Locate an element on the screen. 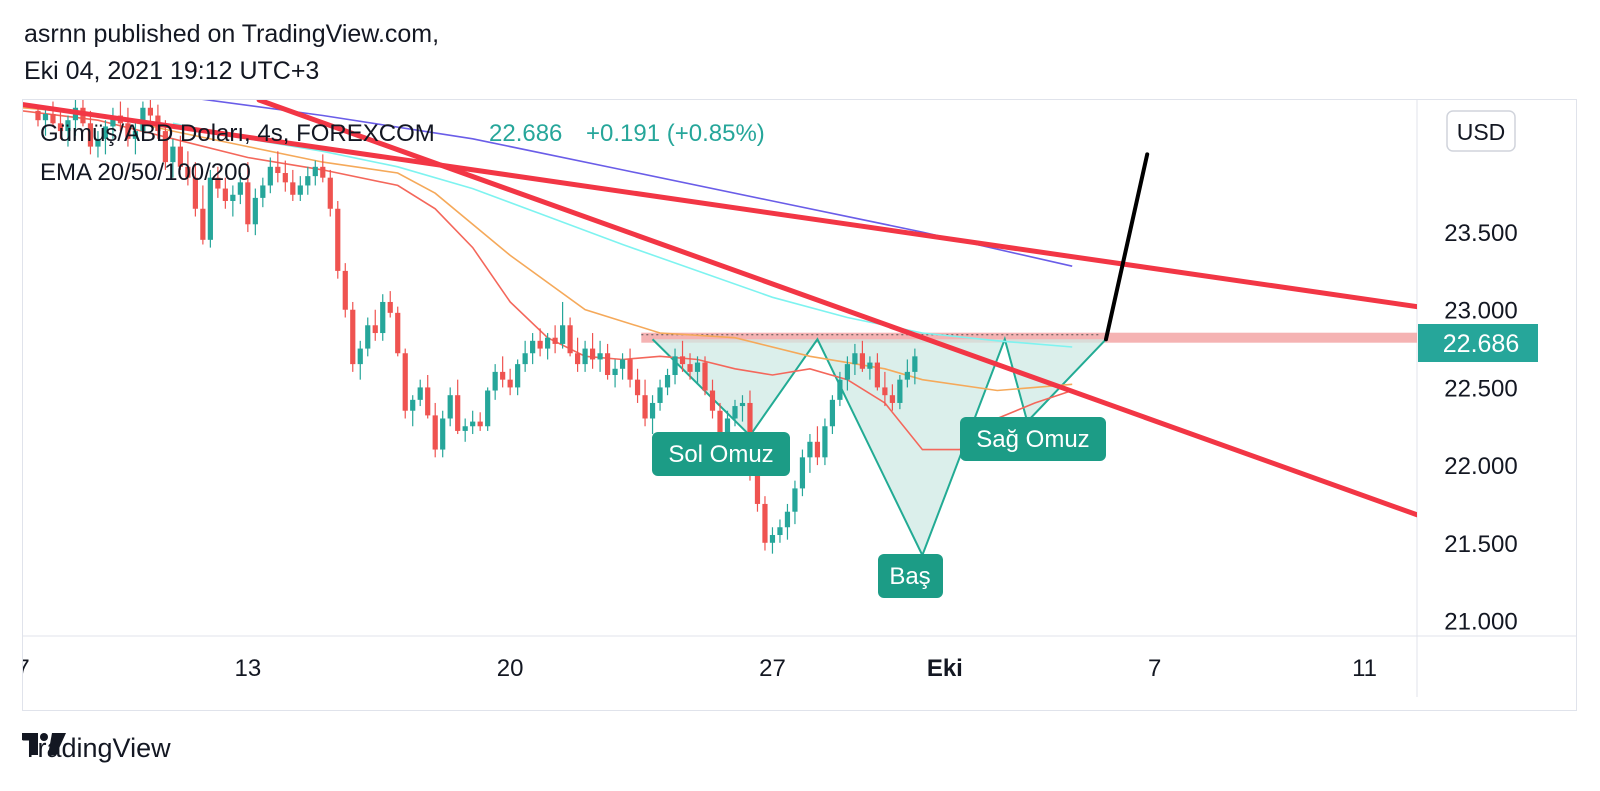 The height and width of the screenshot is (791, 1600). last-price-text: 22.686 is located at coordinates (1481, 344).